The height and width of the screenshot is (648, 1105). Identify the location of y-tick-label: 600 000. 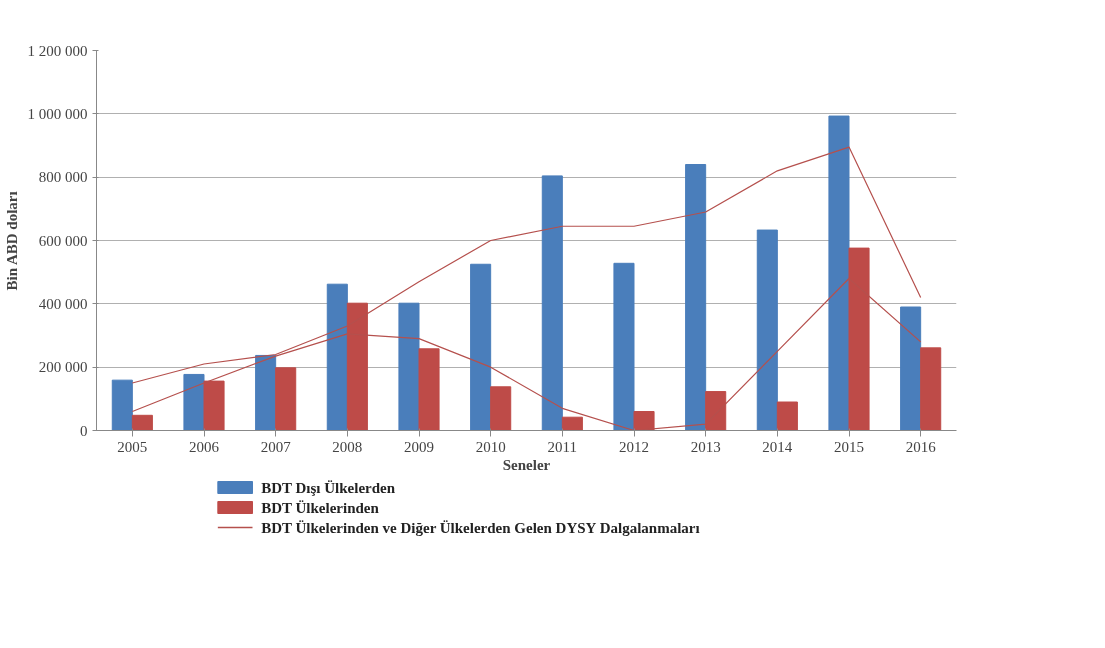
(63, 240).